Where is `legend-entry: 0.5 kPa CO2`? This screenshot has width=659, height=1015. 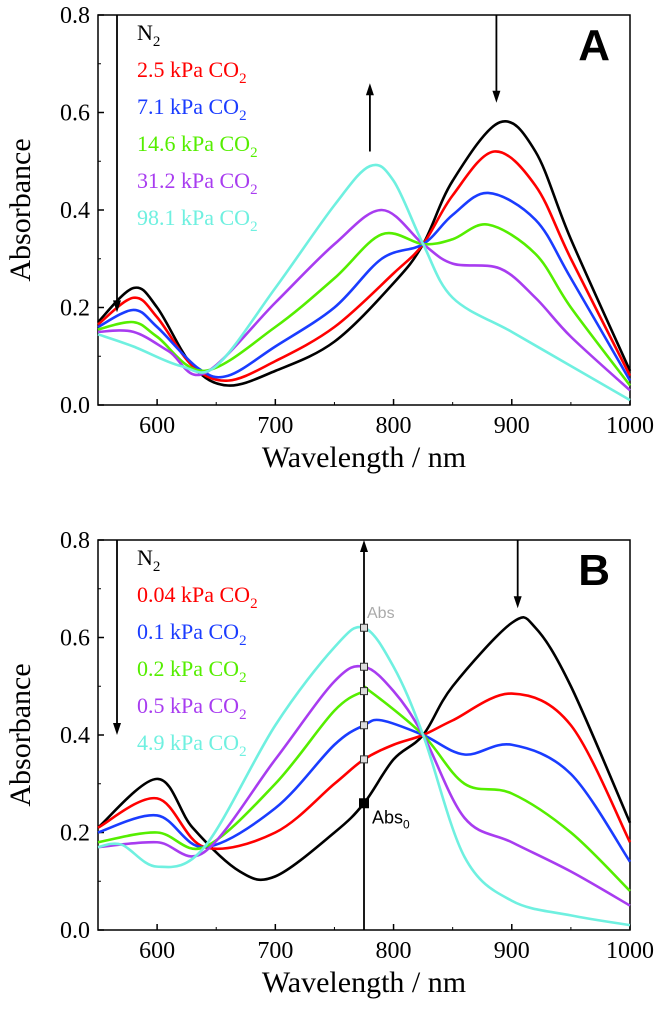
legend-entry: 0.5 kPa CO2 is located at coordinates (192, 708).